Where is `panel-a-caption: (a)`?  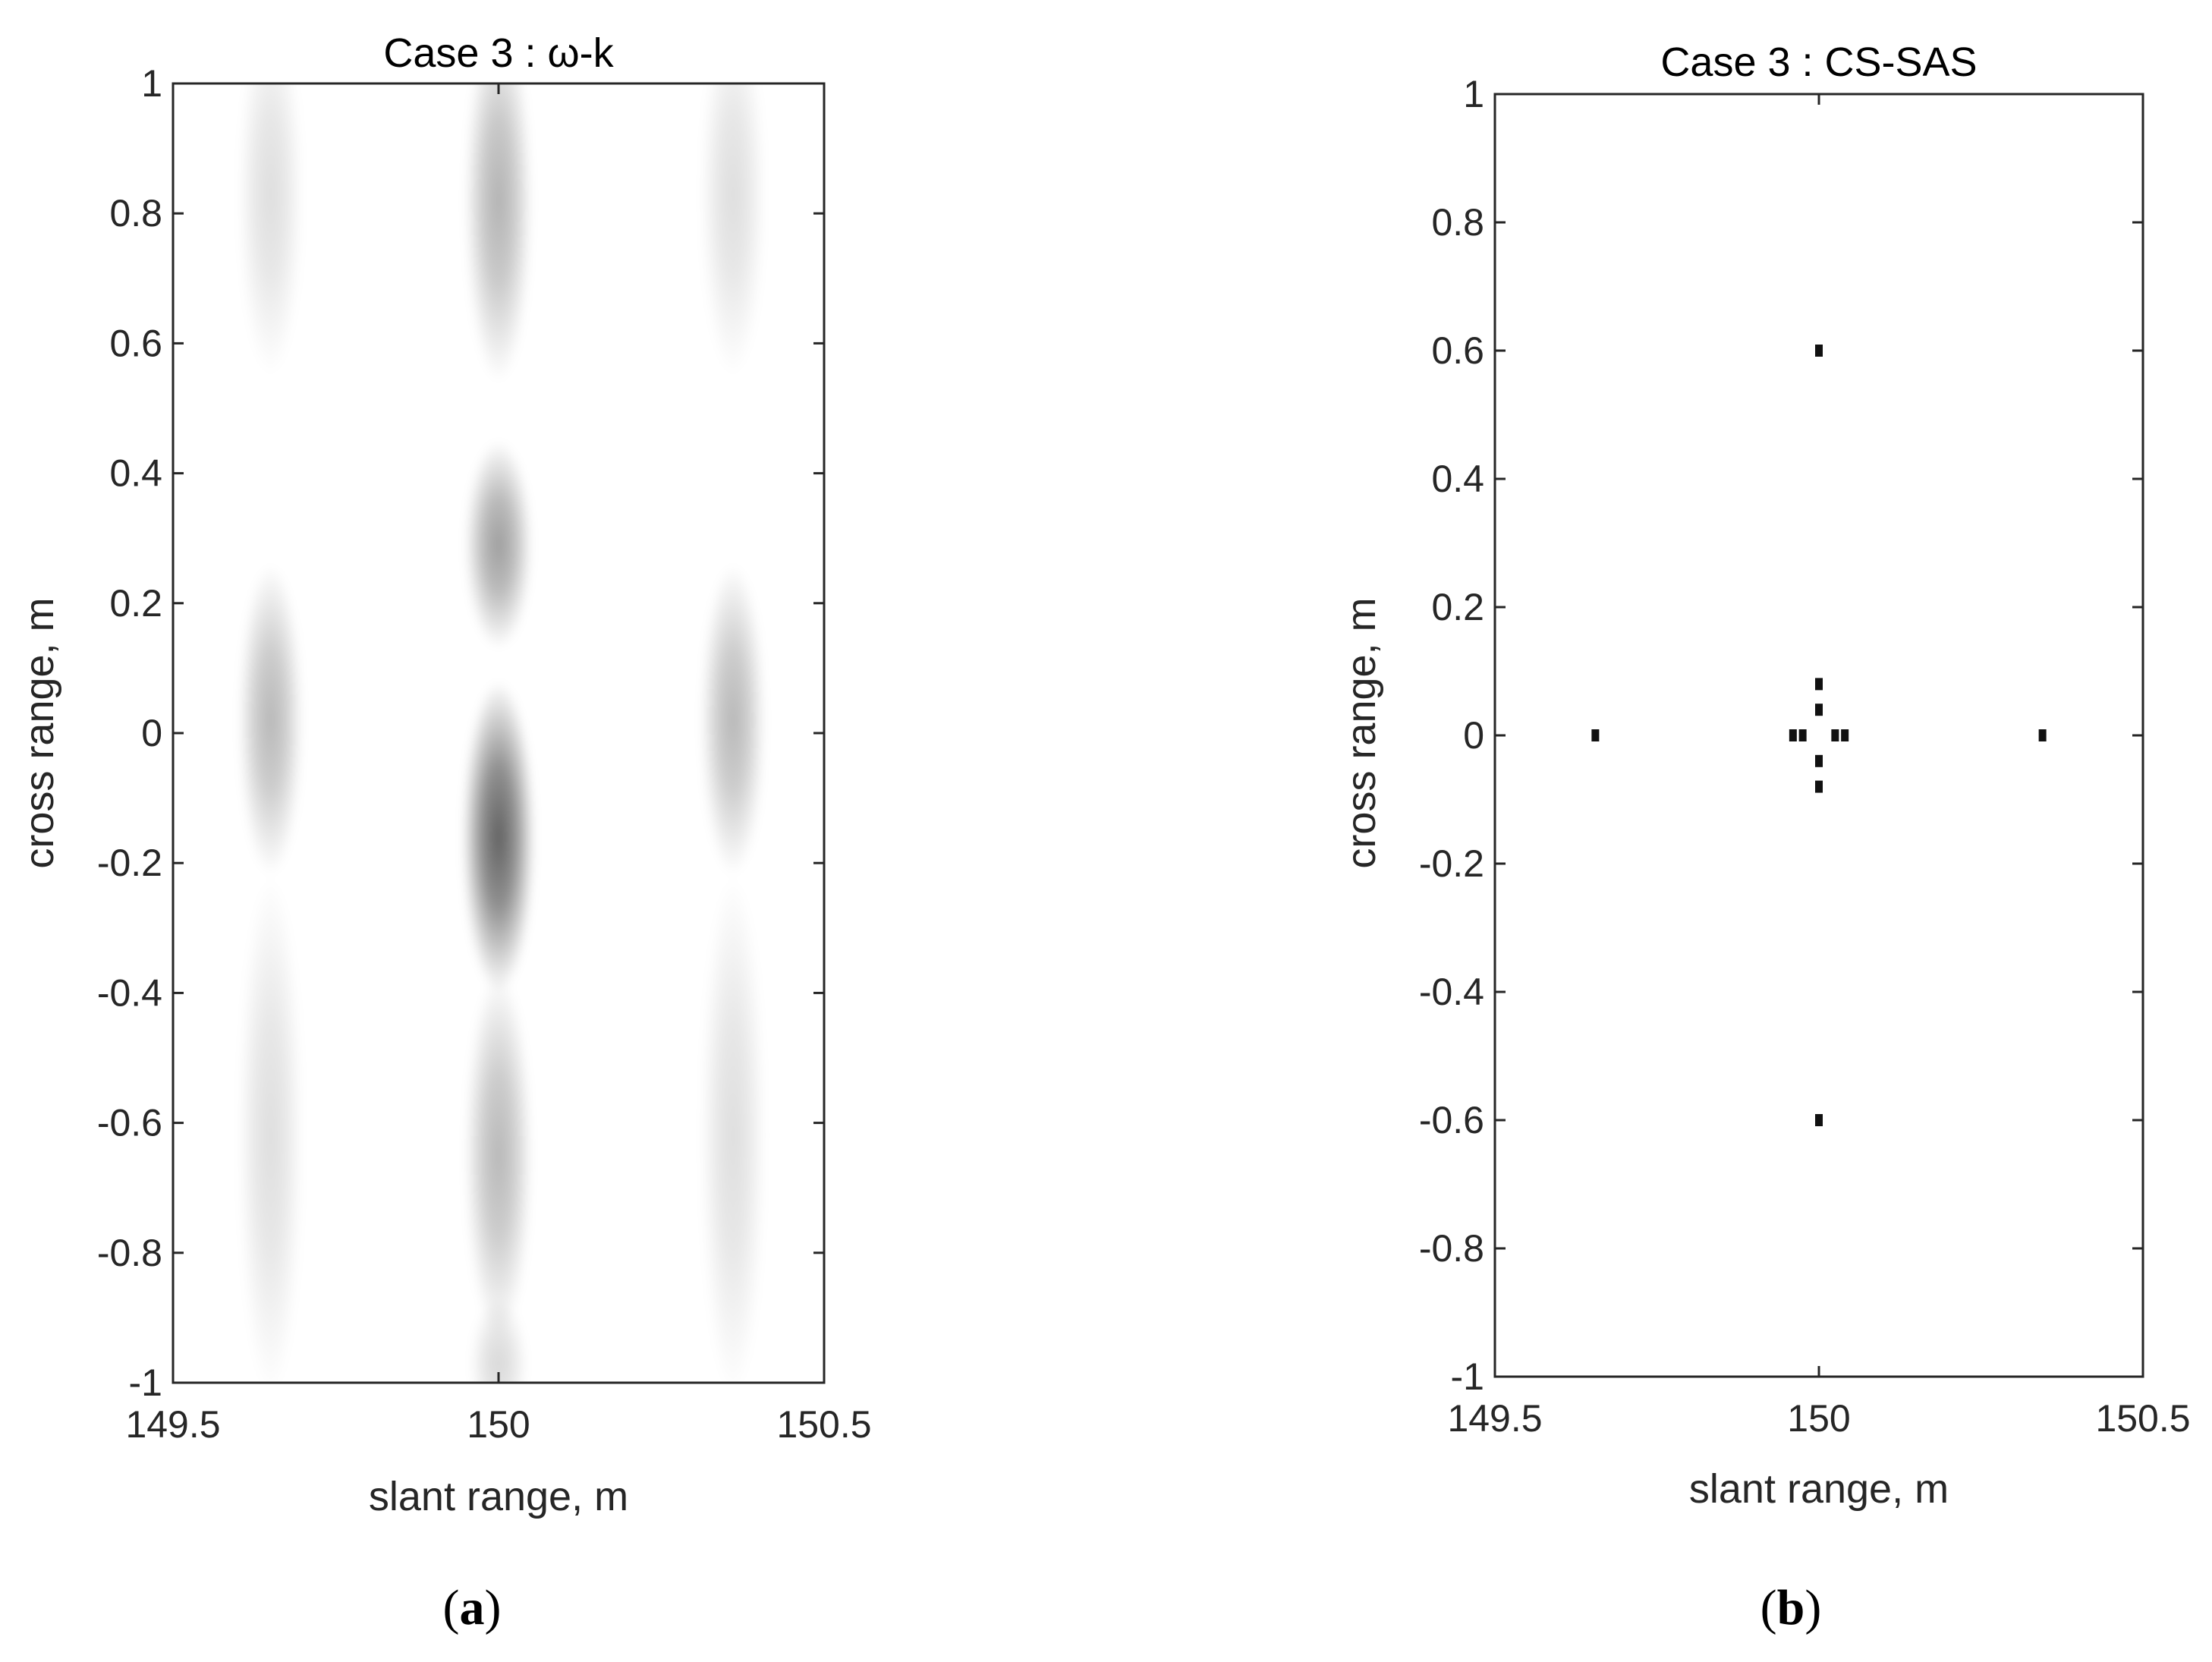
panel-a-caption: (a) is located at coordinates (472, 1607).